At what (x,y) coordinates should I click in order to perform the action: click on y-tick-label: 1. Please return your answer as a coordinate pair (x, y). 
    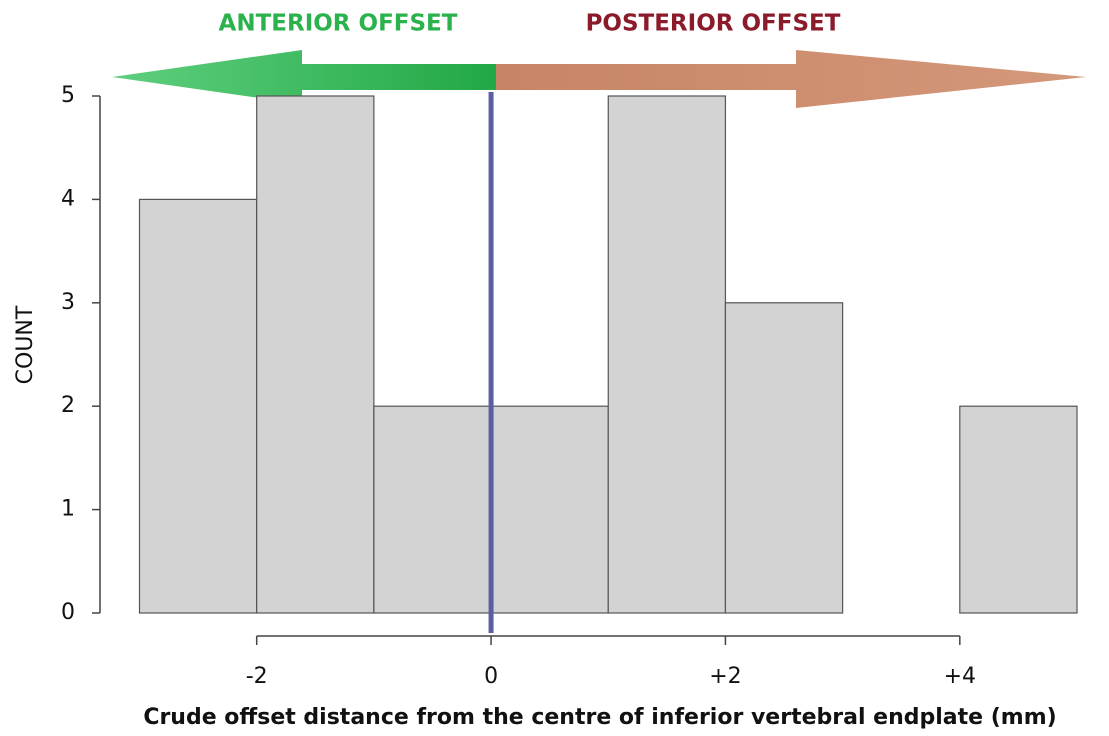
    Looking at the image, I should click on (68, 509).